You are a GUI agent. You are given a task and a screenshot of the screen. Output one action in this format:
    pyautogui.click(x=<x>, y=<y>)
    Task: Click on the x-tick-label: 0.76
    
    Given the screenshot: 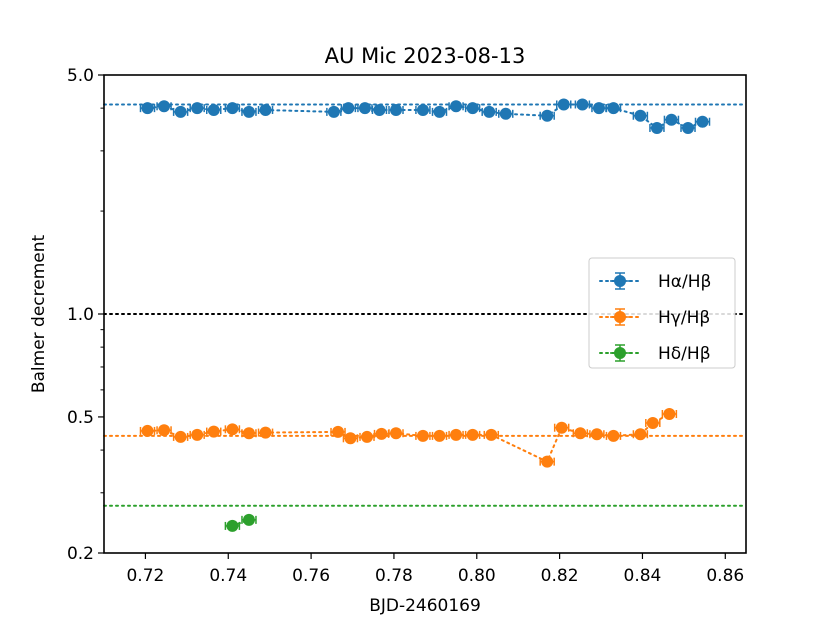 What is the action you would take?
    pyautogui.click(x=311, y=576)
    